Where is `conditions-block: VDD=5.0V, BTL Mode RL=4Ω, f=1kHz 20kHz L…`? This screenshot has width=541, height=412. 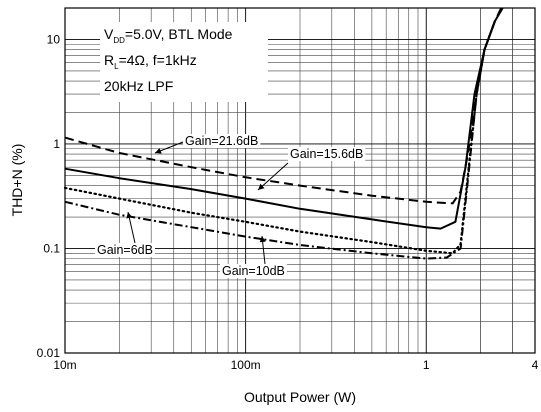 conditions-block: VDD=5.0V, BTL Mode RL=4Ω, f=1kHz 20kHz L… is located at coordinates (184, 62).